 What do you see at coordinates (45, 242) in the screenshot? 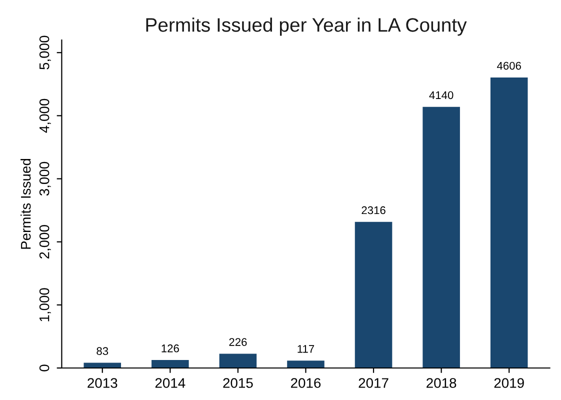
I see `y-tick-label: 2,000` at bounding box center [45, 242].